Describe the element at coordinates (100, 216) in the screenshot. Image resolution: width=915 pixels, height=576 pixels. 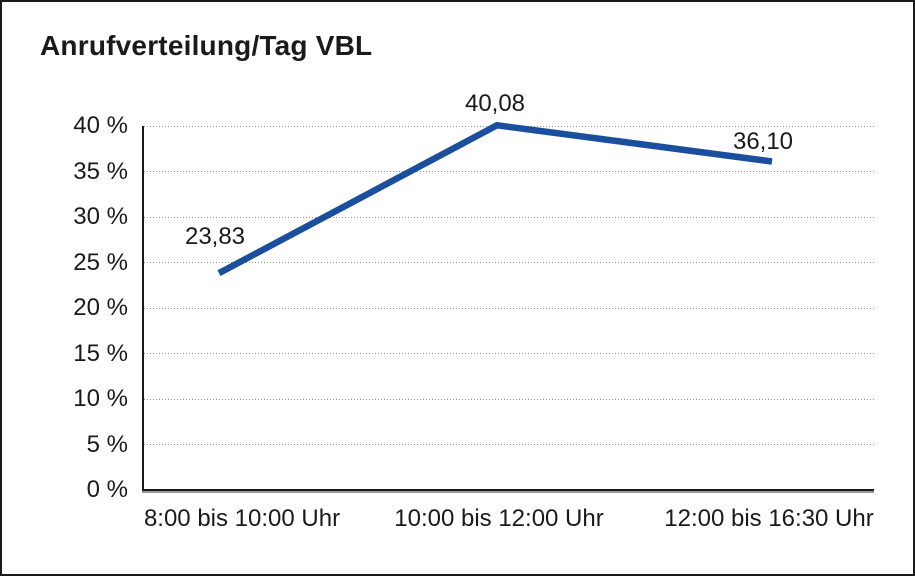
I see `y-tick-label: 30 %` at that location.